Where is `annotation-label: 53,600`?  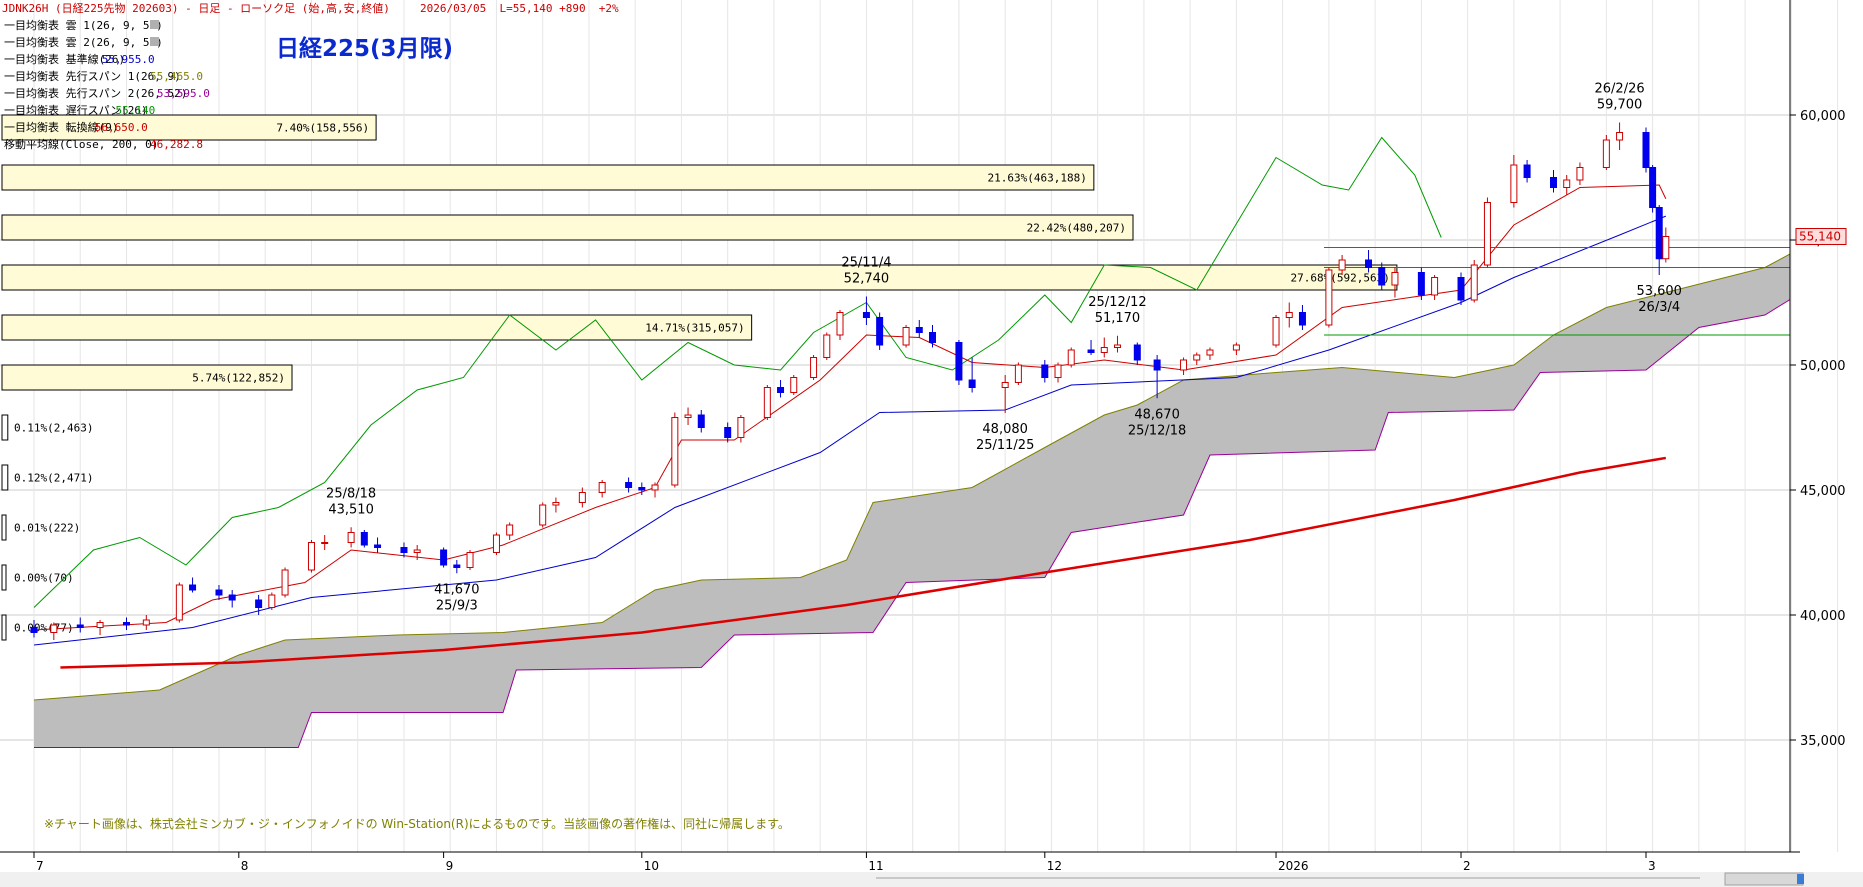 annotation-label: 53,600 is located at coordinates (1659, 291).